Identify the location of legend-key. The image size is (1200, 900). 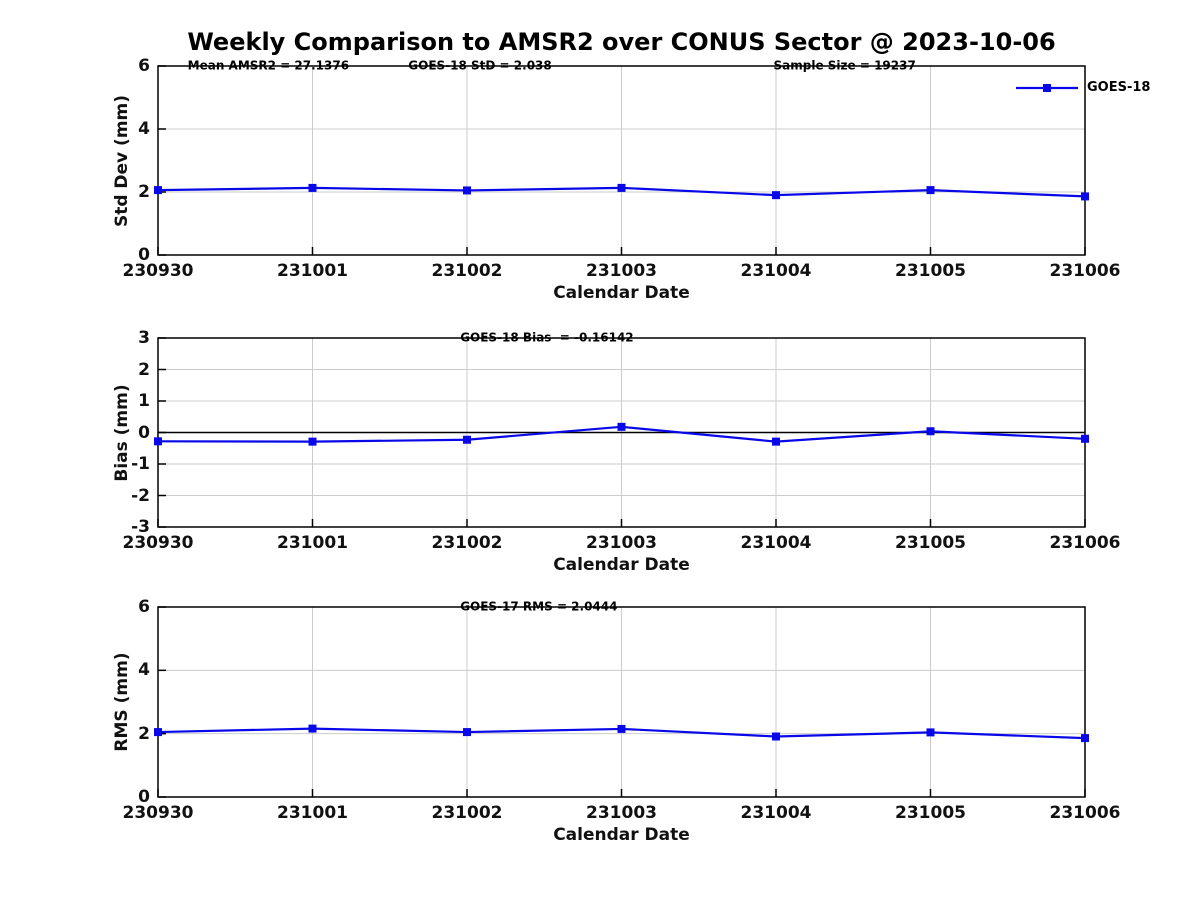
(1047, 88).